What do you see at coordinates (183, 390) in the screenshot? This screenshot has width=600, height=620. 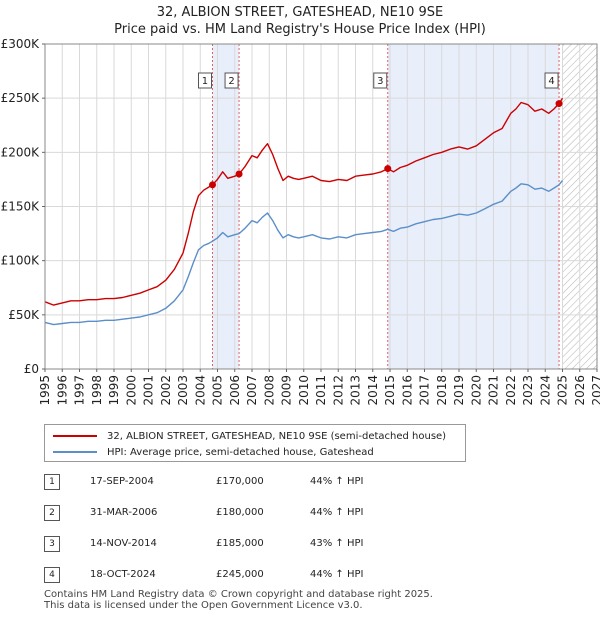 I see `x-tick-label: 2003` at bounding box center [183, 390].